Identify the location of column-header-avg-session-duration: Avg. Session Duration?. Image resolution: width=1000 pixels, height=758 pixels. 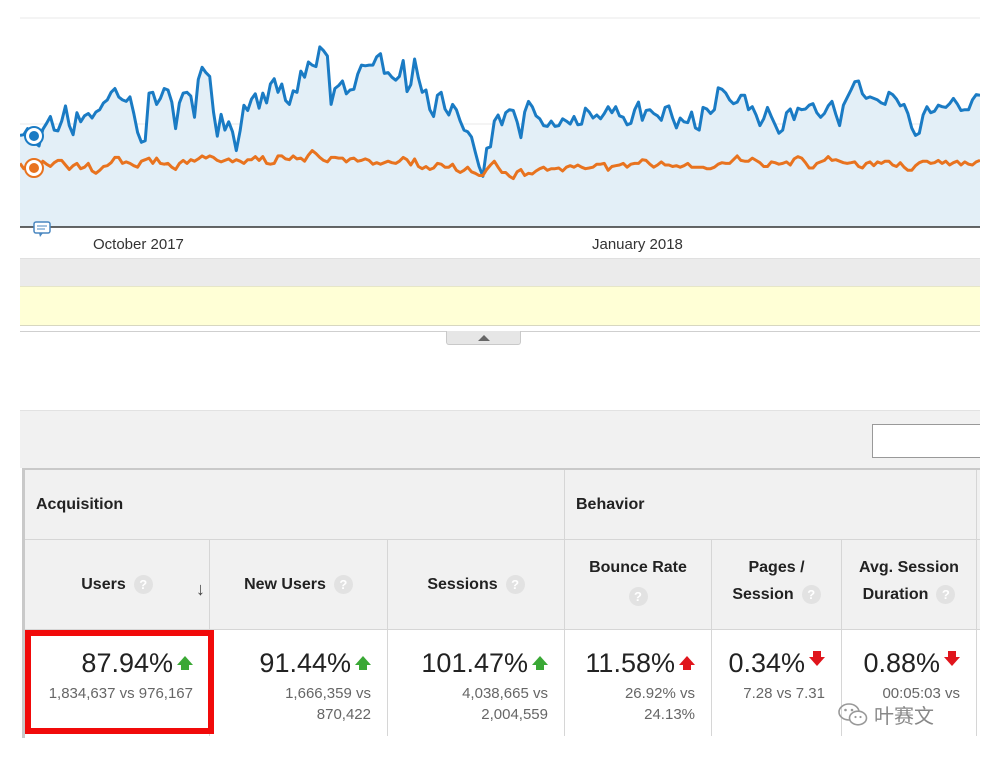
(909, 584).